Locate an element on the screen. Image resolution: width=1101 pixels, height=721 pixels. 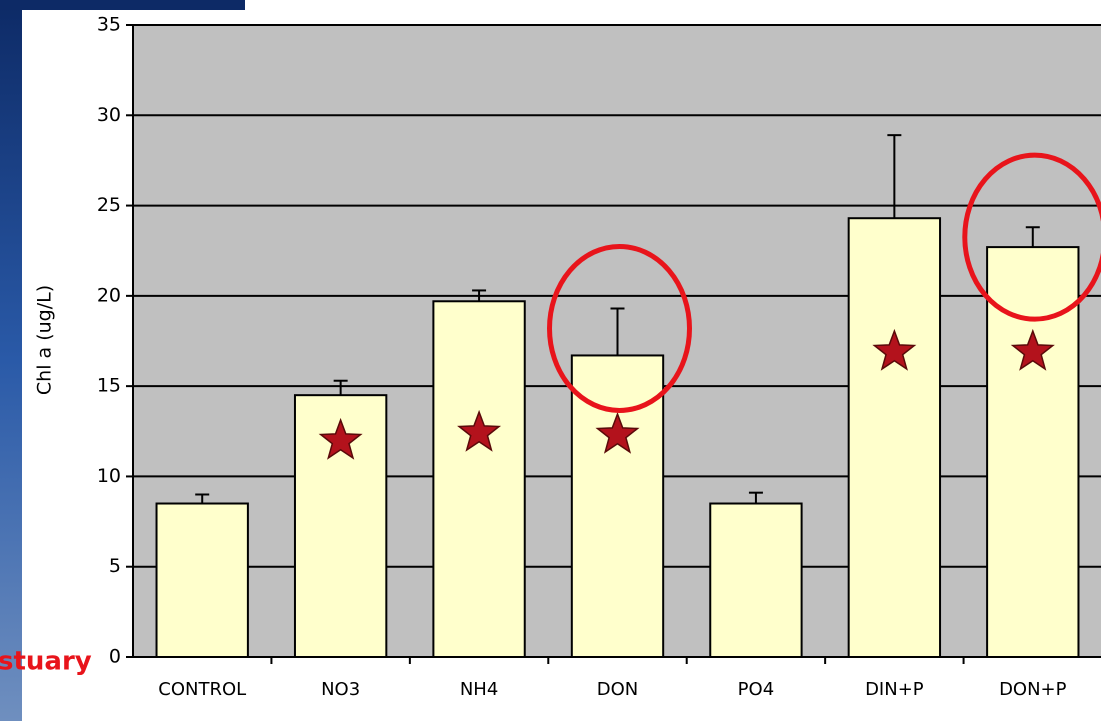
y-tick-label: 5 is located at coordinates (115, 566).